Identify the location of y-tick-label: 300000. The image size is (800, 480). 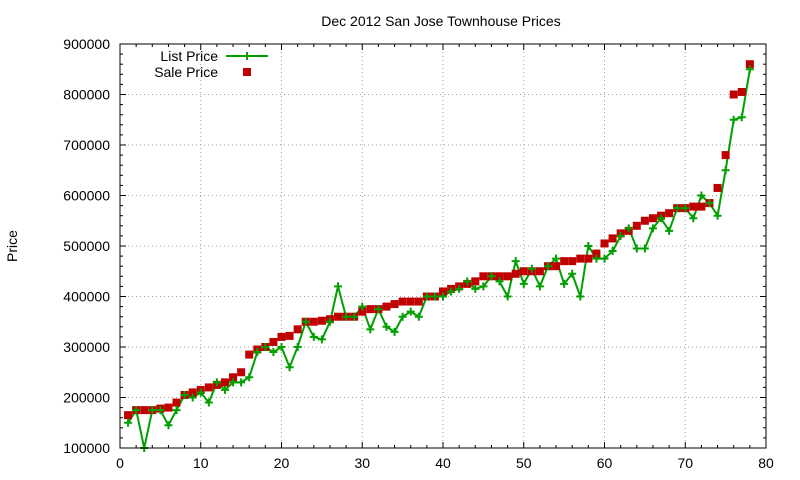
(86, 347).